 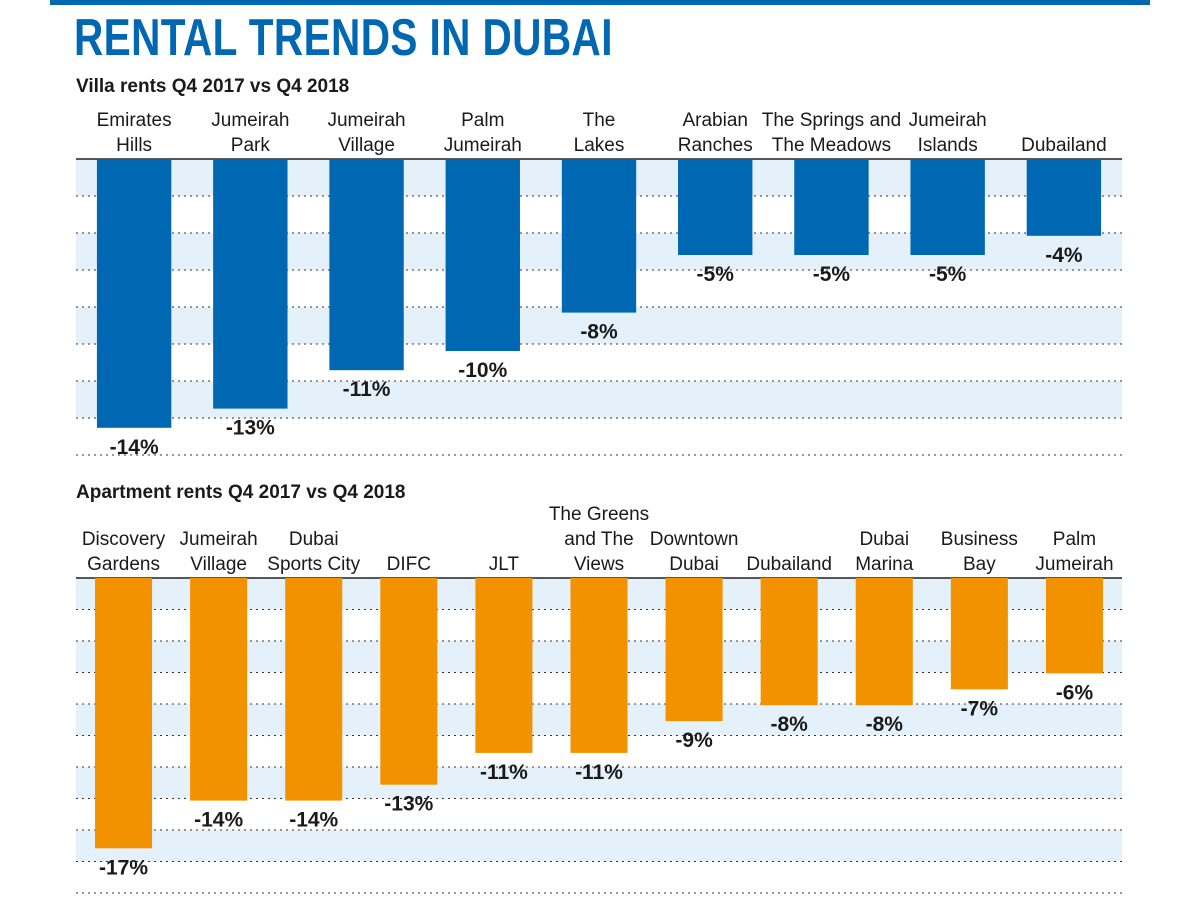 I want to click on category-label: Downtown, so click(x=694, y=539).